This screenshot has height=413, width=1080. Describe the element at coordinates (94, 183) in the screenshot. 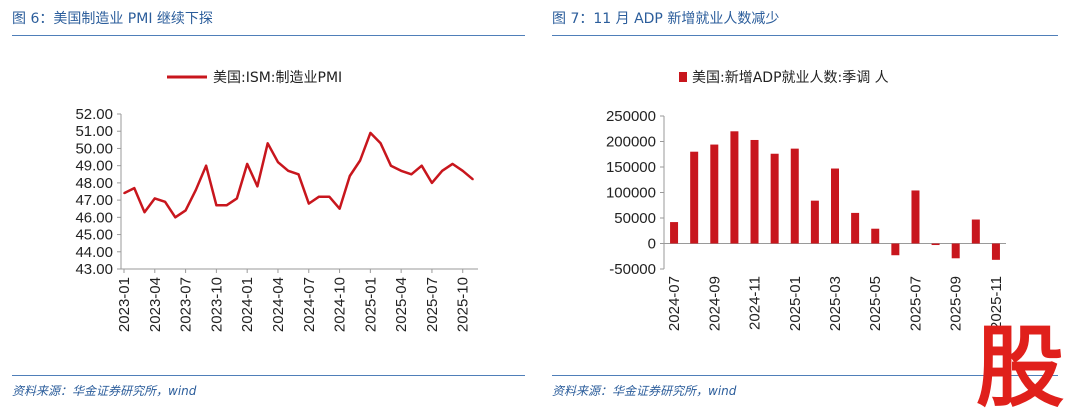

I see `y-tick-label: 48.00` at that location.